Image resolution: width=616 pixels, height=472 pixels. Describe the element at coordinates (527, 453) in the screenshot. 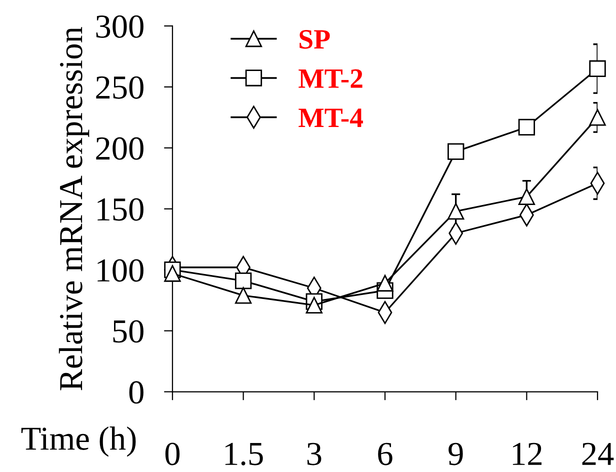

I see `x-tick-label: 12` at that location.